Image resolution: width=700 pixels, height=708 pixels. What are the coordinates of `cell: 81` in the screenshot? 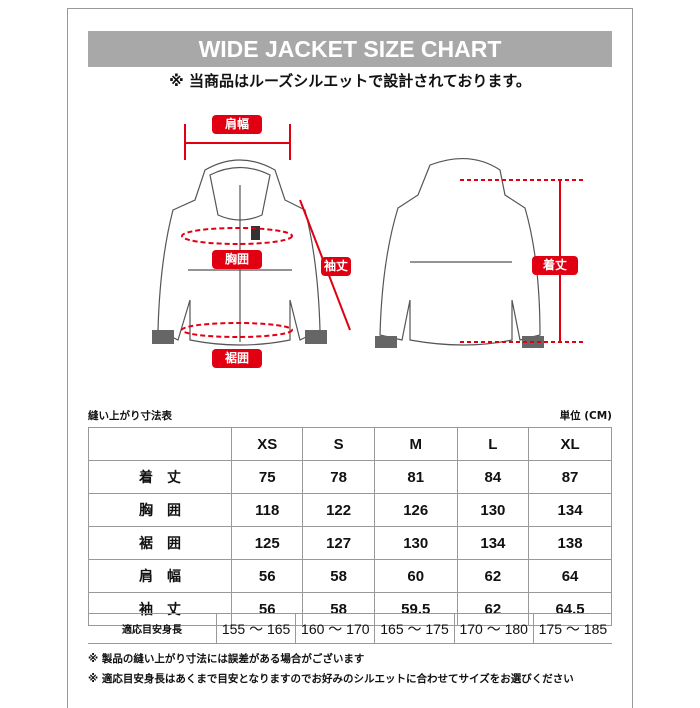 It's located at (415, 477).